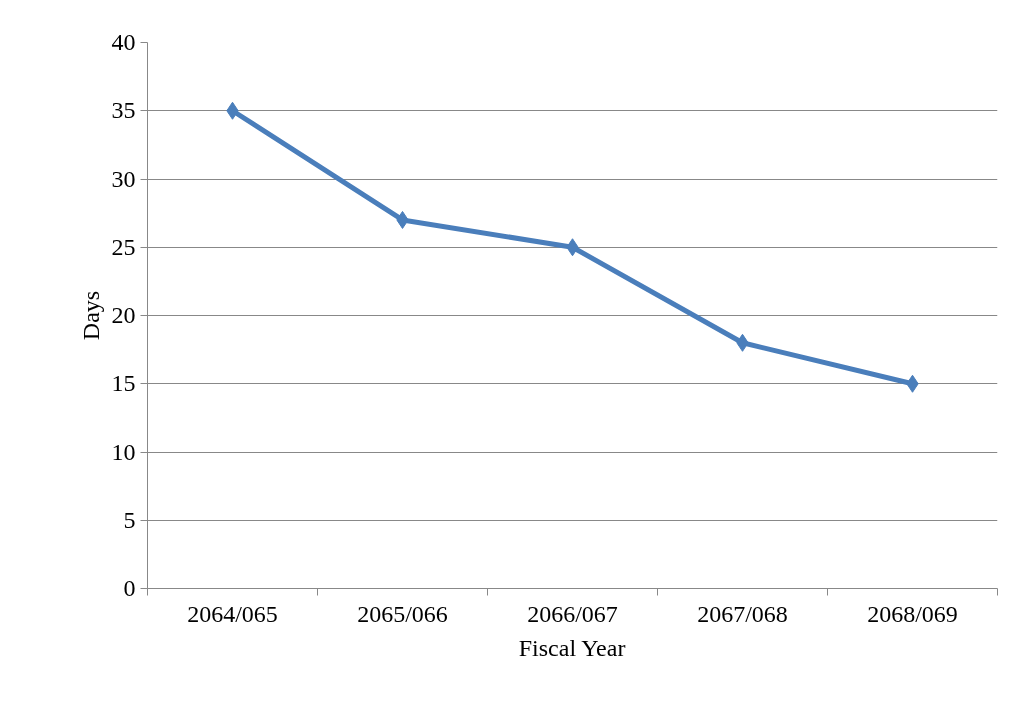 The height and width of the screenshot is (710, 1019). Describe the element at coordinates (742, 613) in the screenshot. I see `x-tick-label: 2067/068` at that location.